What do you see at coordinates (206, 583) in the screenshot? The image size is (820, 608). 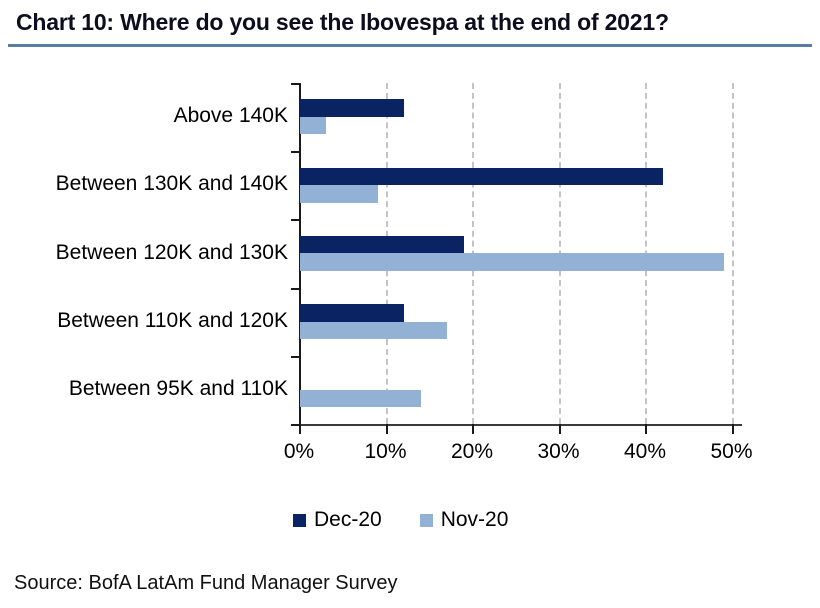 I see `source-note: Source: BofA LatAm Fund Manager Survey` at bounding box center [206, 583].